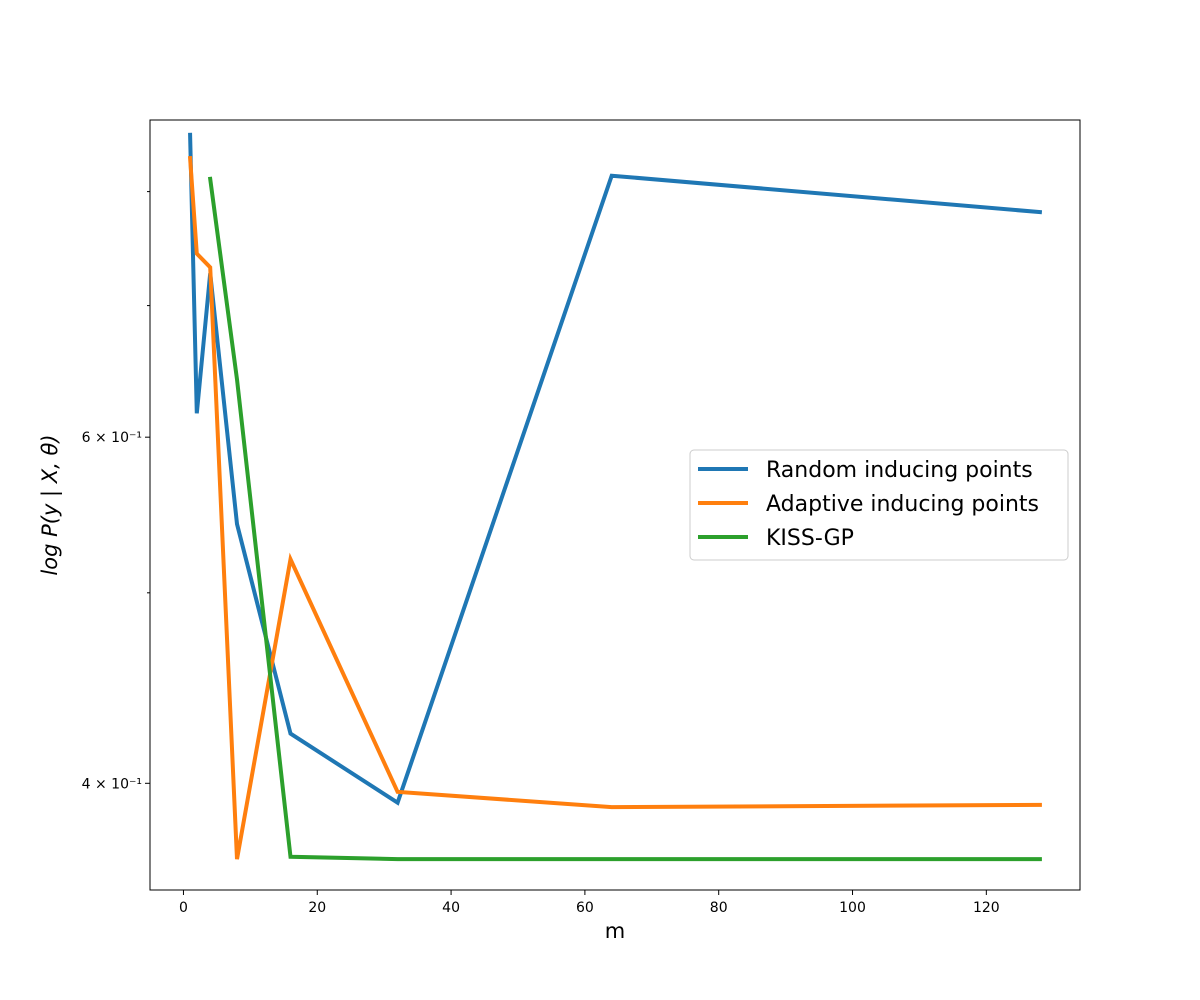 The height and width of the screenshot is (1000, 1200). I want to click on x-tick-label: 20, so click(317, 908).